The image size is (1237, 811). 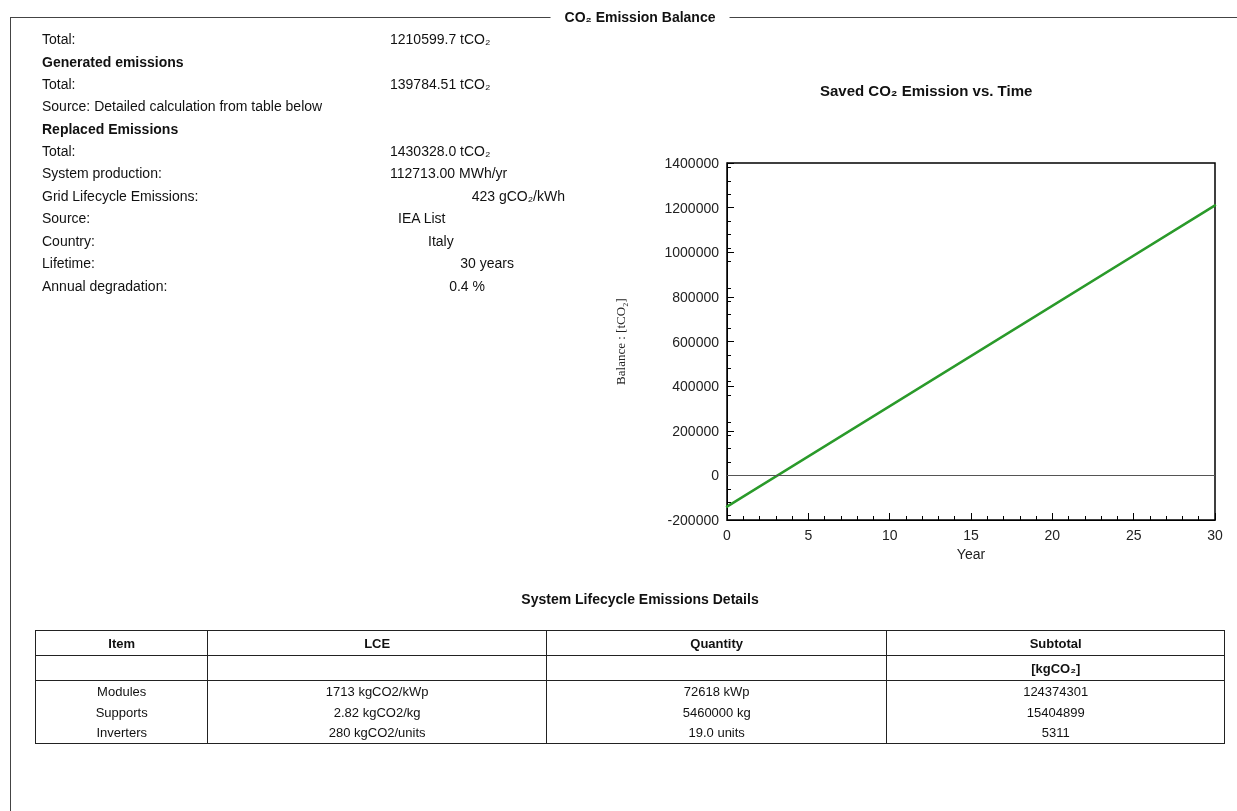 I want to click on y-tick-label: -200000, so click(x=693, y=520).